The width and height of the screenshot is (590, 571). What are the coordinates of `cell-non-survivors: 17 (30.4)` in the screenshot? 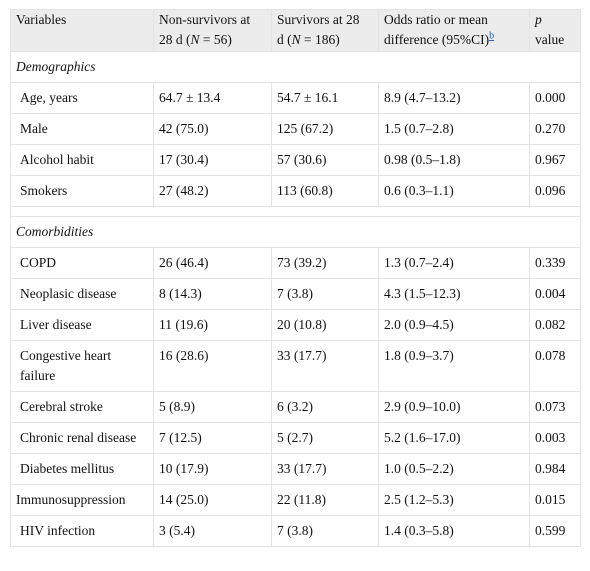 It's located at (212, 160).